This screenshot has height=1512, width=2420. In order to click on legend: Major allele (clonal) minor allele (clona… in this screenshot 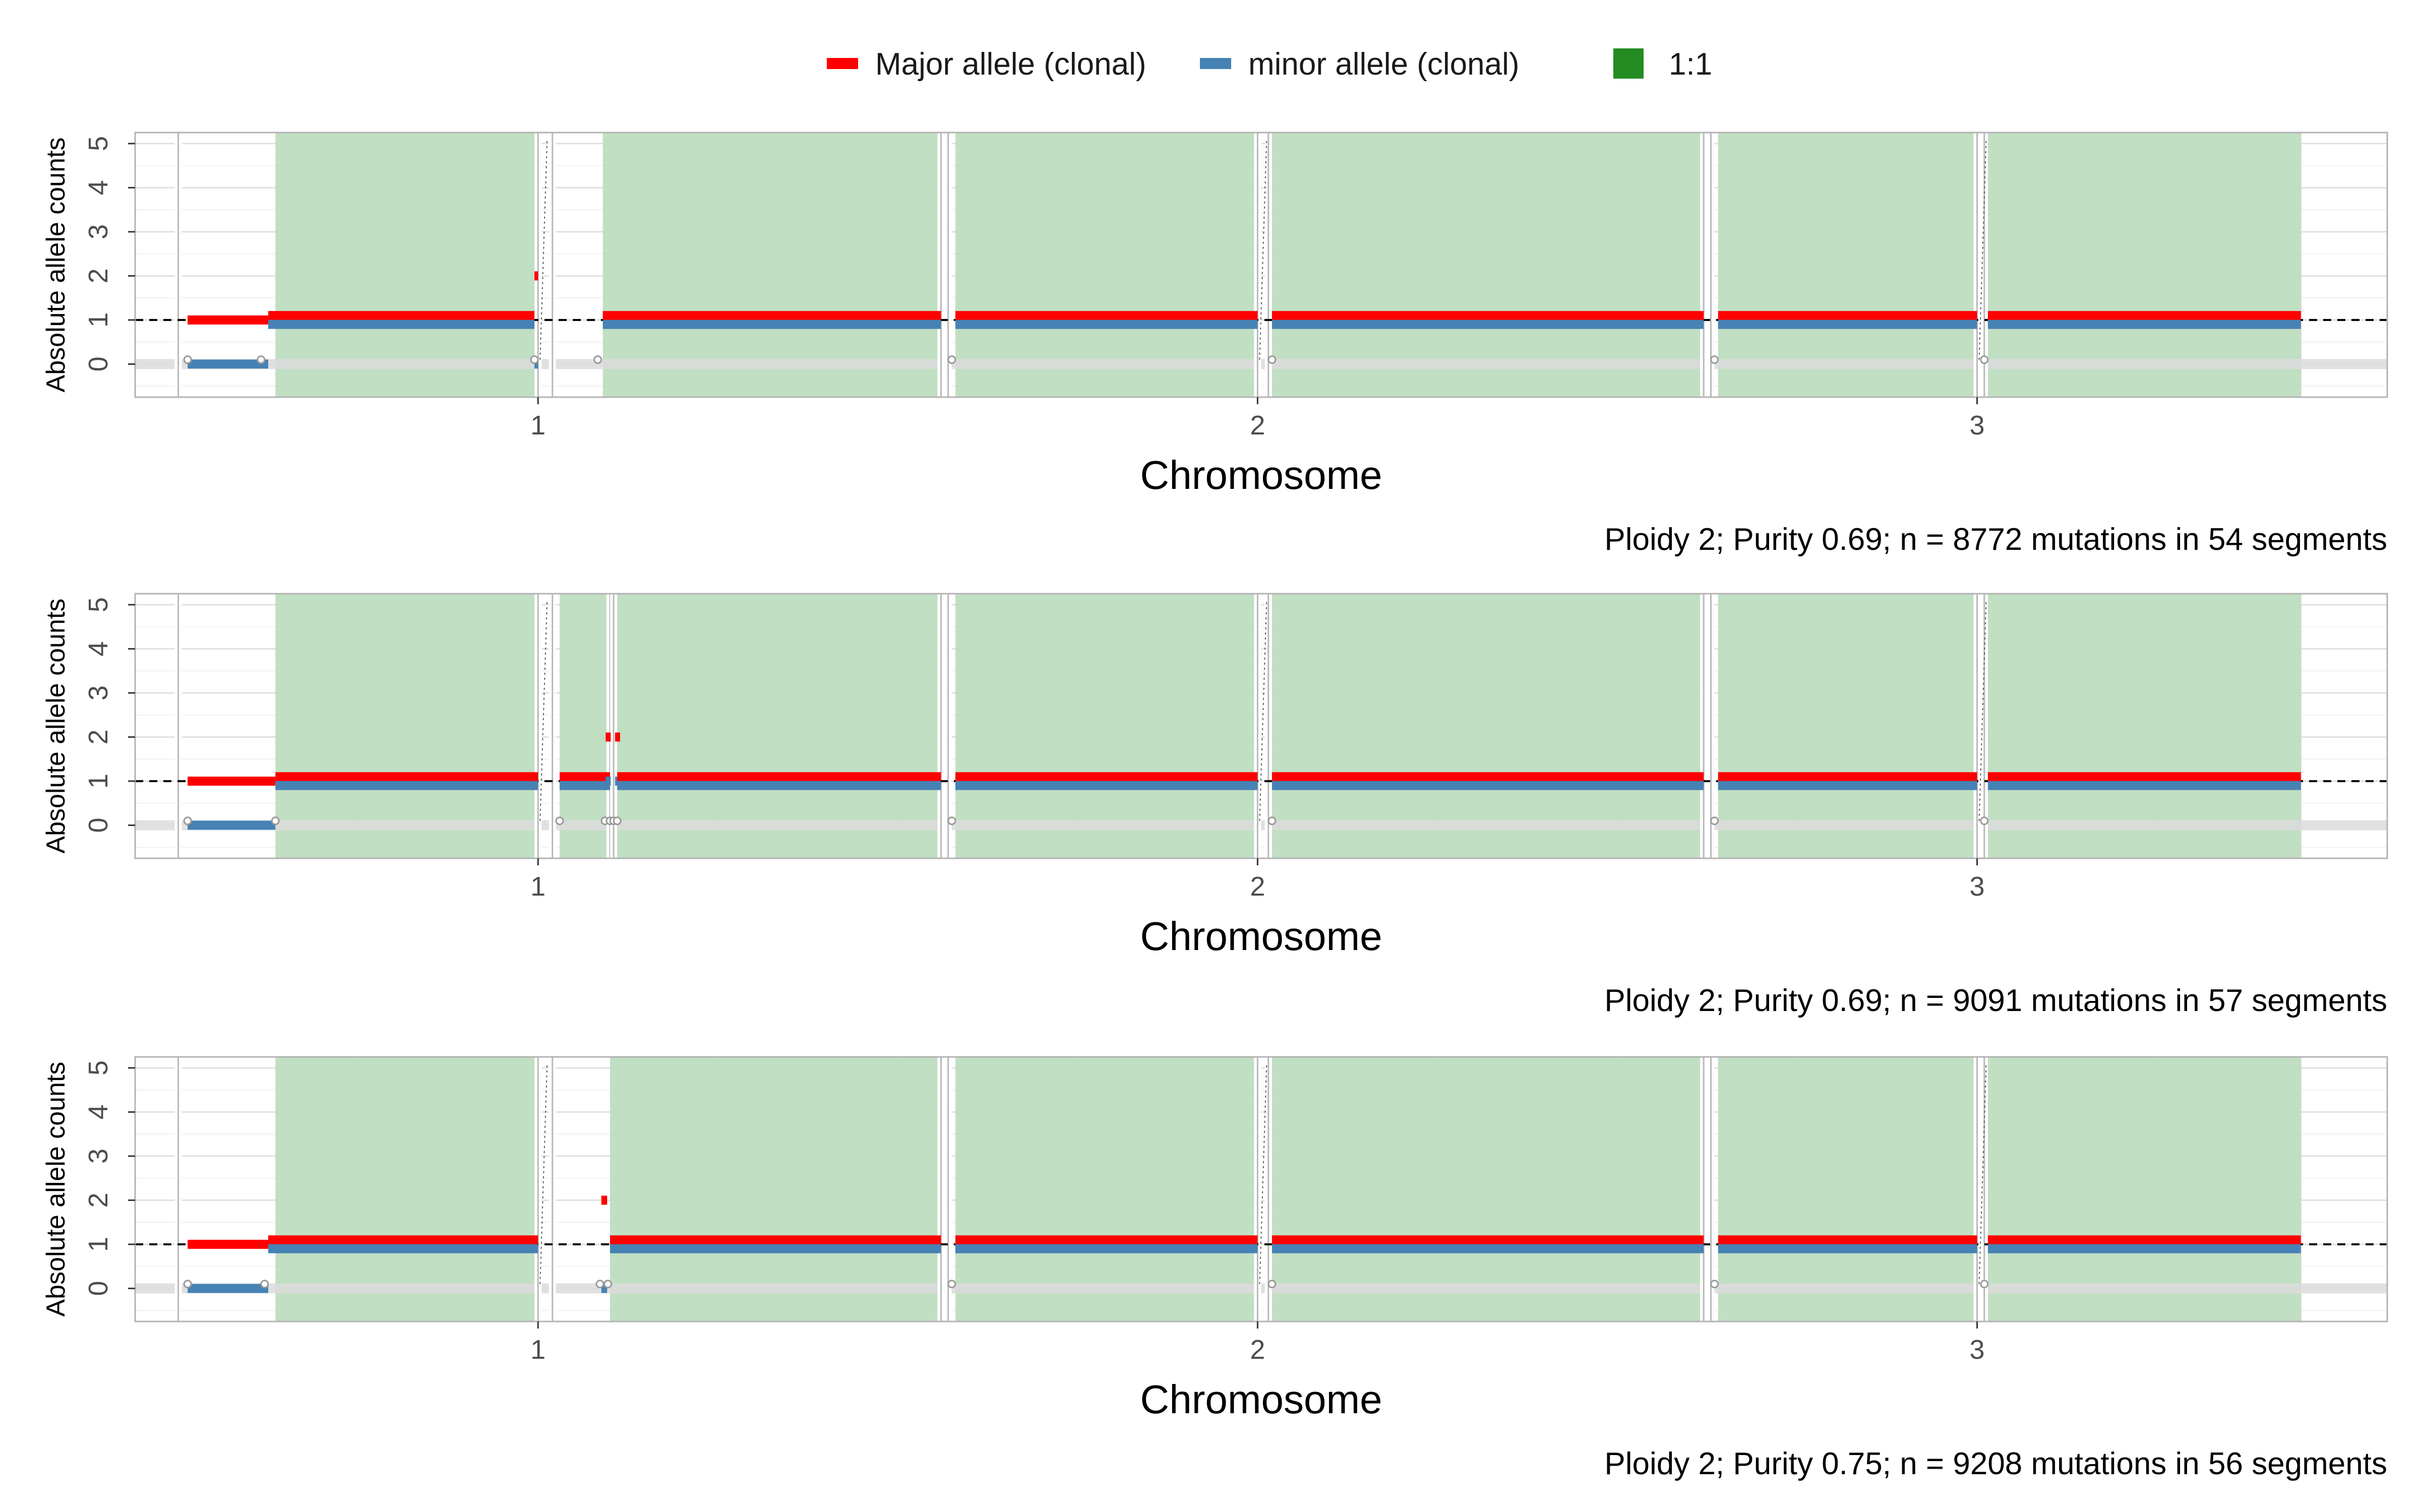, I will do `click(1269, 64)`.